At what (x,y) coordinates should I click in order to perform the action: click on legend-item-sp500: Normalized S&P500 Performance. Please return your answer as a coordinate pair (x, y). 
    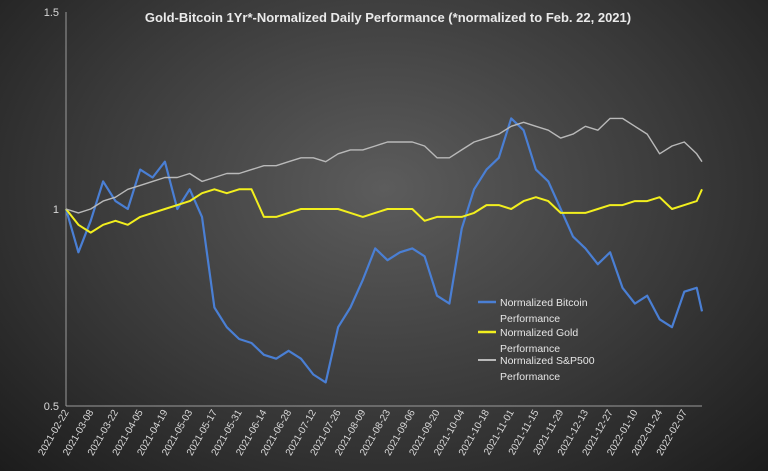
    Looking at the image, I should click on (536, 369).